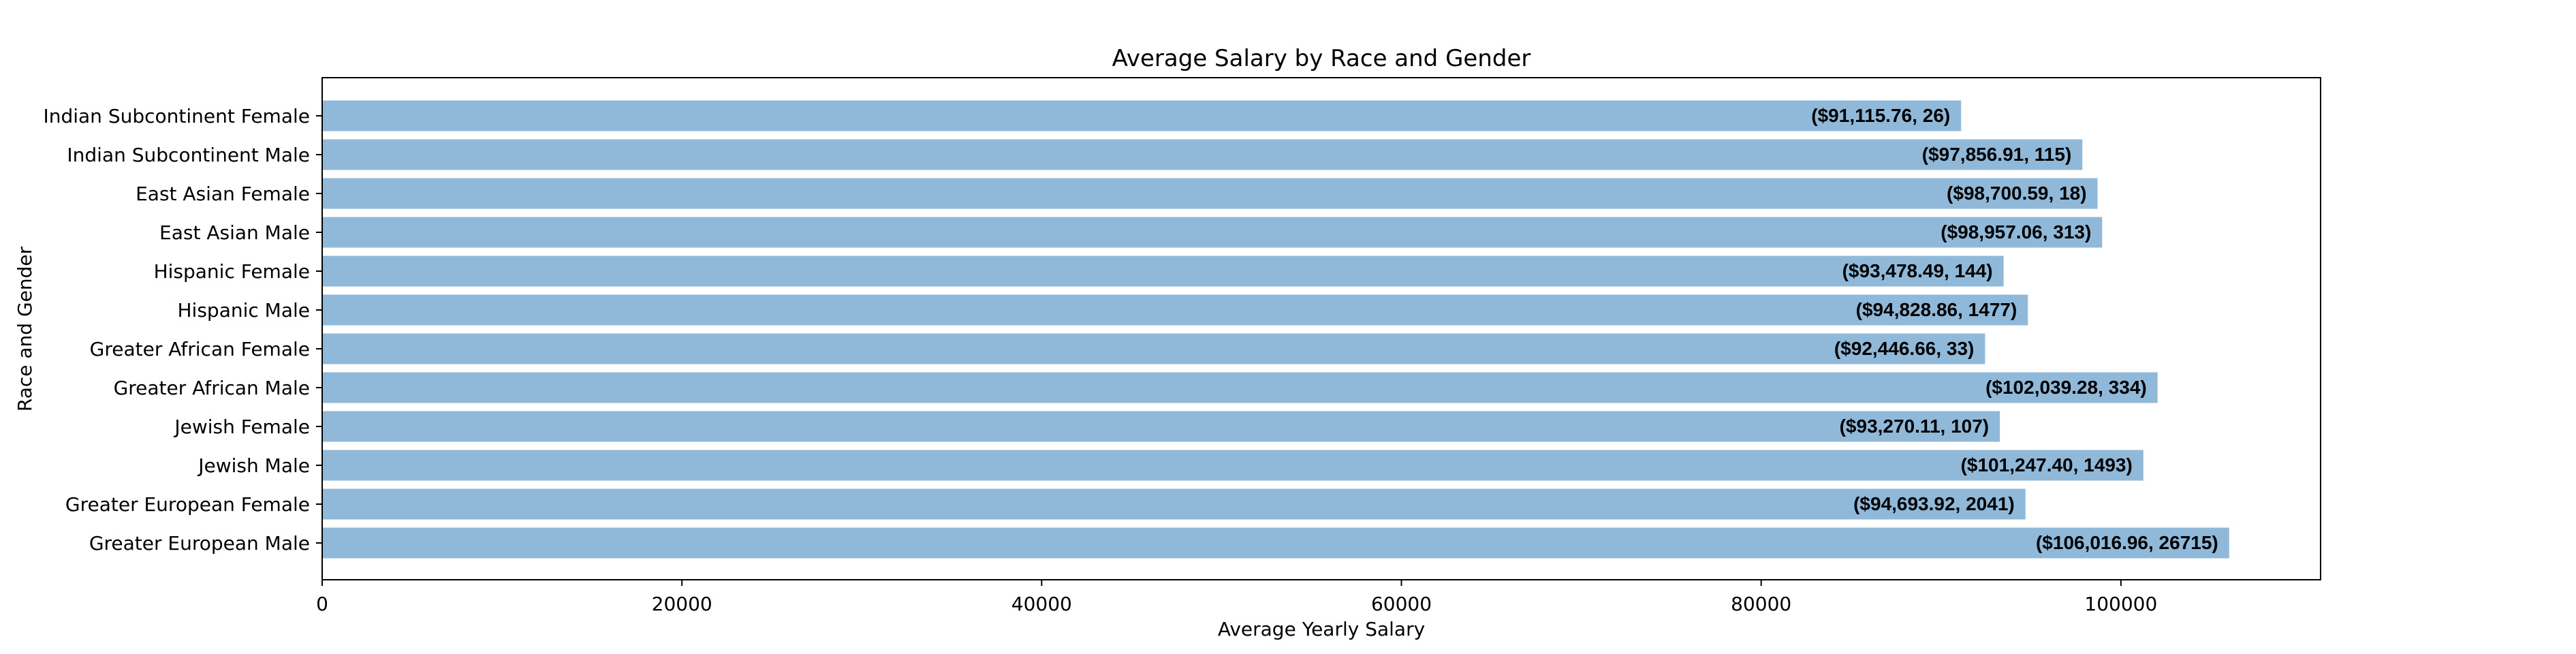 Image resolution: width=2576 pixels, height=654 pixels. What do you see at coordinates (322, 604) in the screenshot?
I see `x-tick-label: 0` at bounding box center [322, 604].